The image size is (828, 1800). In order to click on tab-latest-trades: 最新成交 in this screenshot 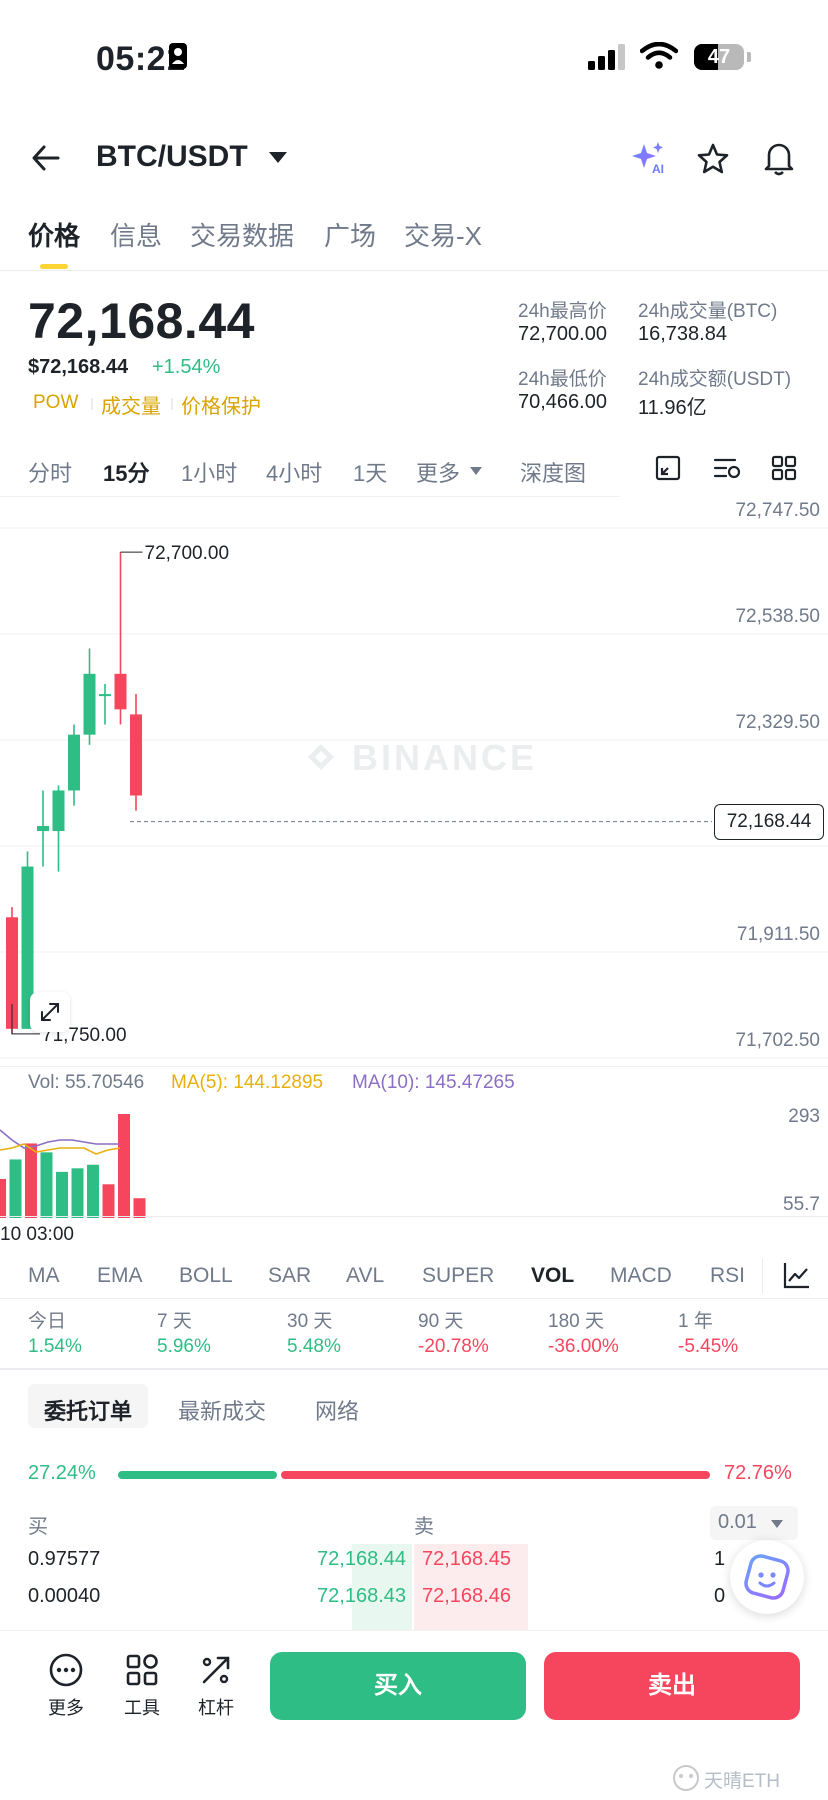, I will do `click(222, 1411)`.